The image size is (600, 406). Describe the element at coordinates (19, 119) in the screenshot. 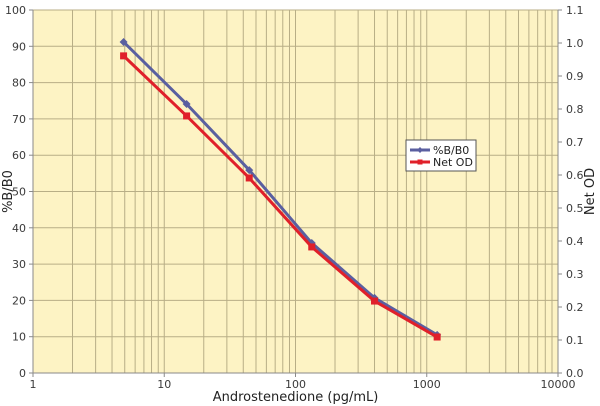

I see `y-tick-label: 70` at that location.